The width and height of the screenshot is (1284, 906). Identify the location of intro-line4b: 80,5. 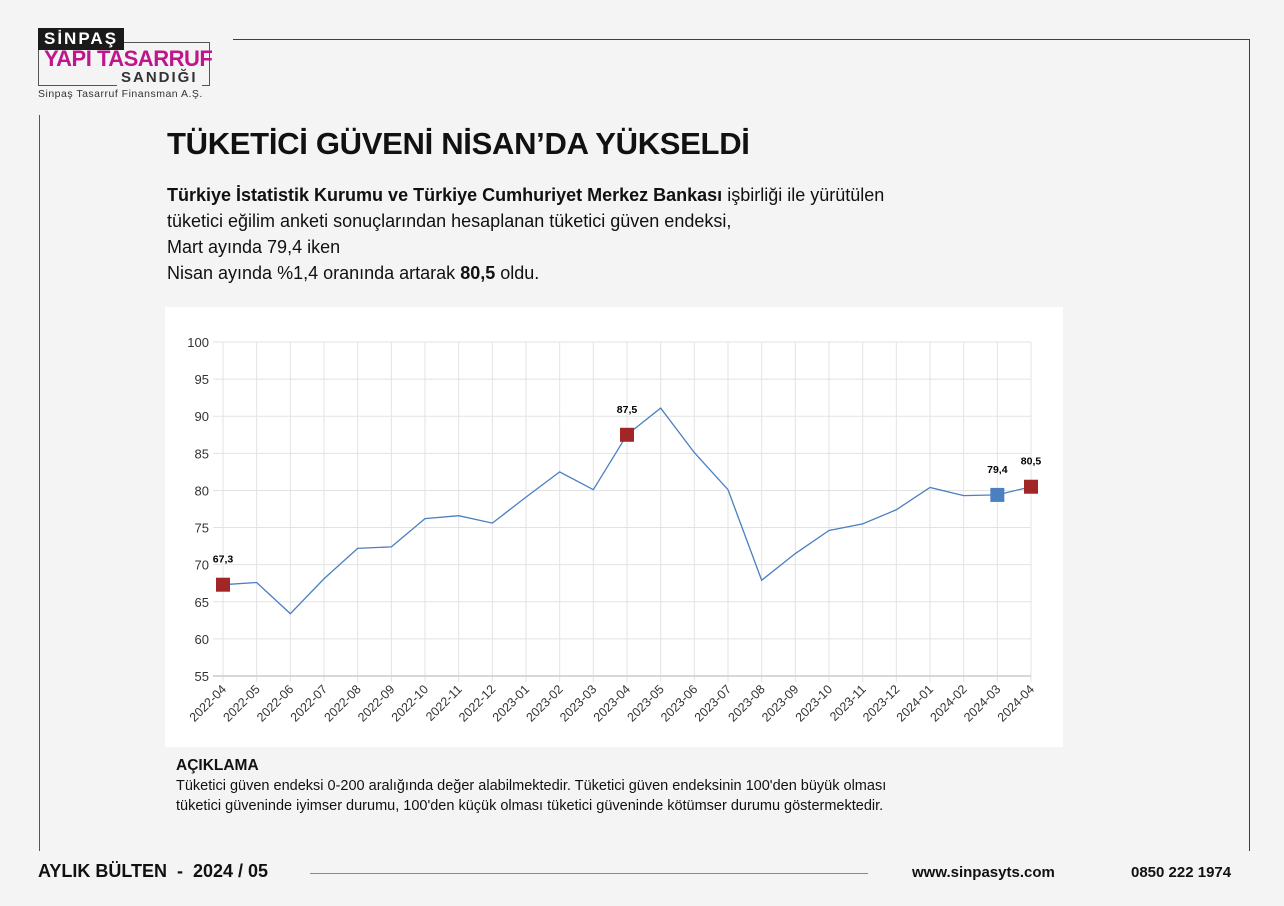
(478, 273).